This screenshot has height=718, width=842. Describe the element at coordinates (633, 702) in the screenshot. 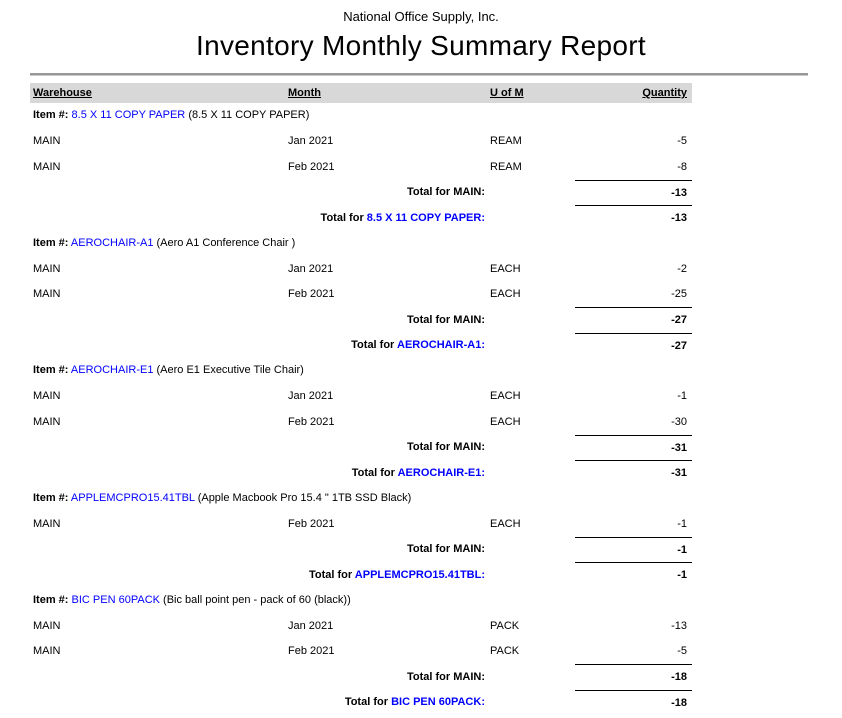

I see `total-quantity: -18` at that location.